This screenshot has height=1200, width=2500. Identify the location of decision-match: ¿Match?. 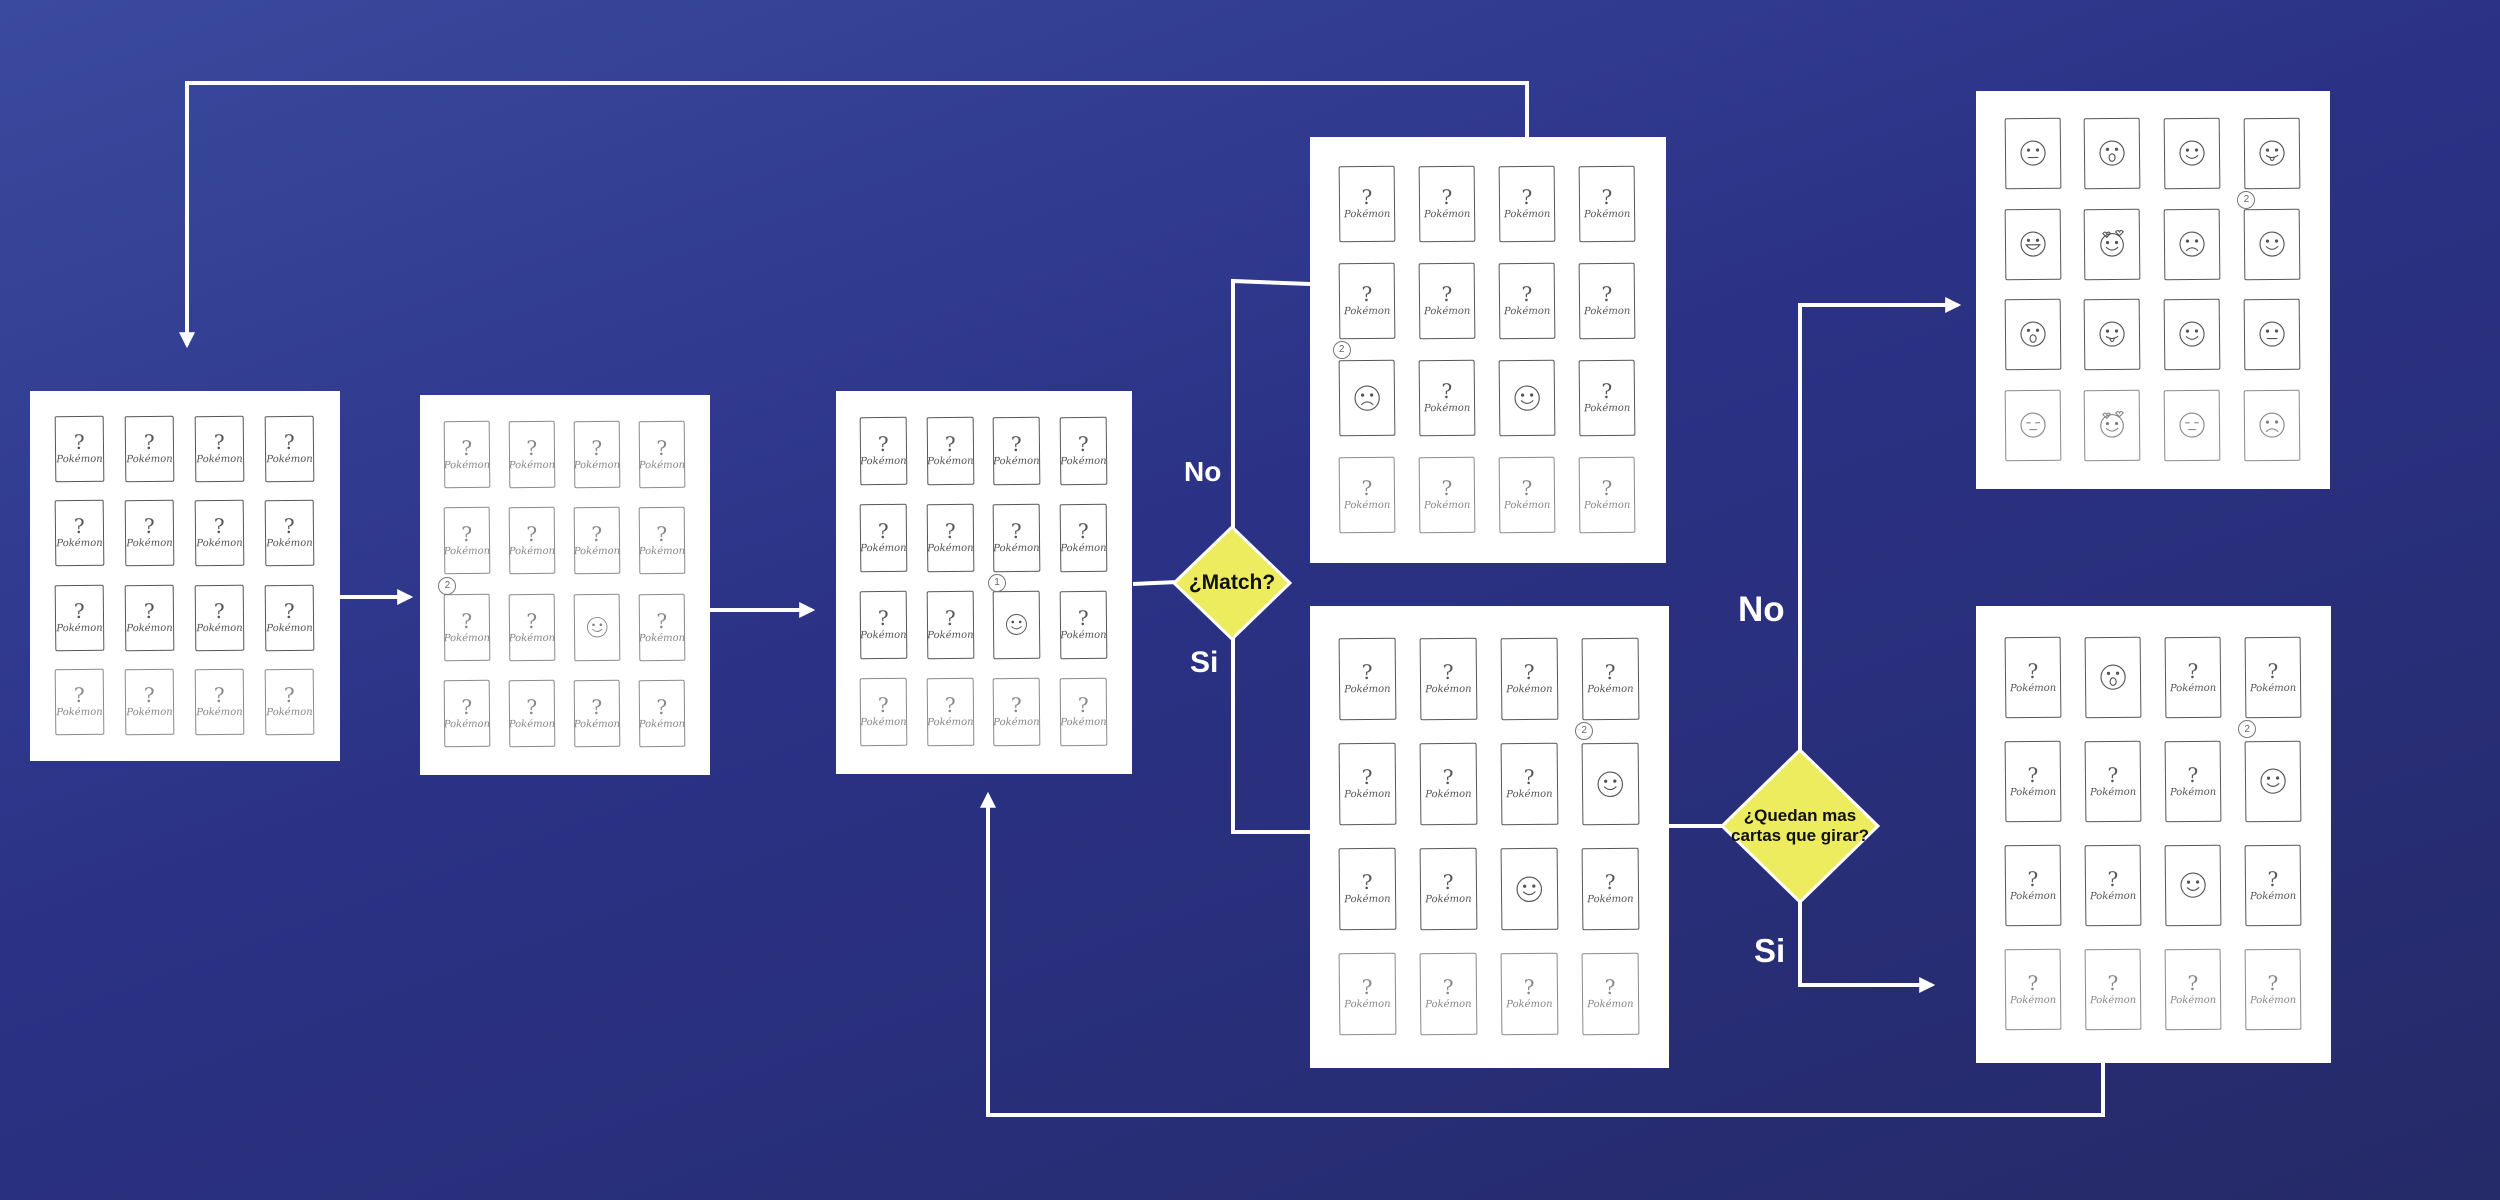
(1232, 583).